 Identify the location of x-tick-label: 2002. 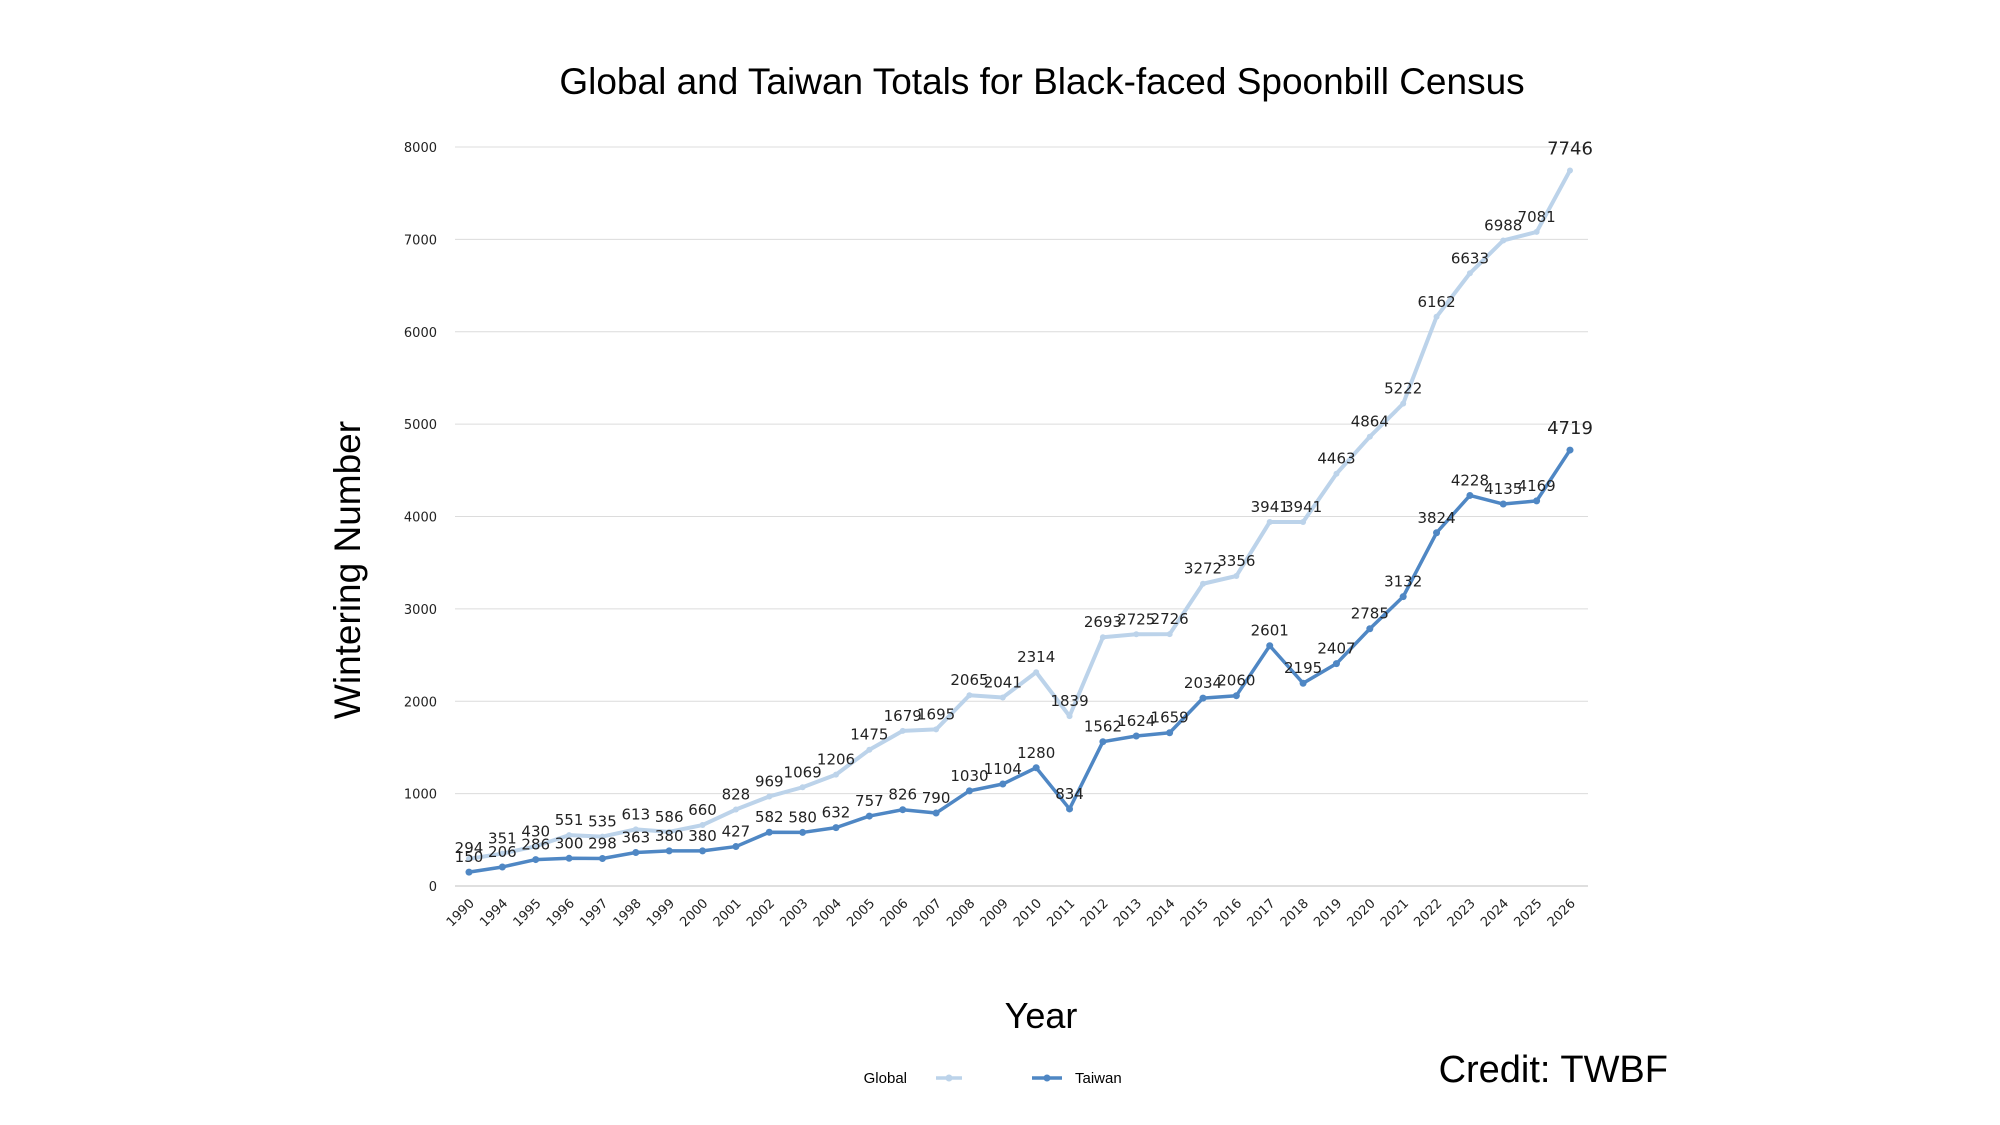
(761, 913).